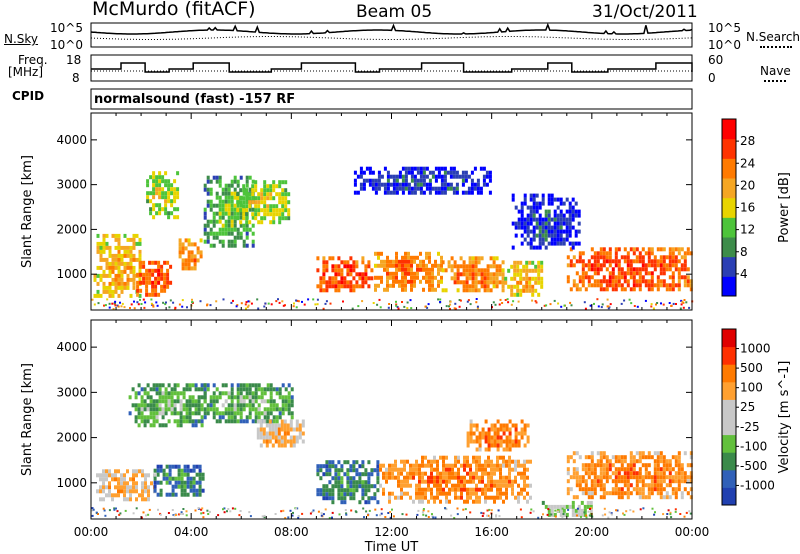 This screenshot has height=554, width=800. What do you see at coordinates (291, 532) in the screenshot?
I see `xtick-label: 08:00` at bounding box center [291, 532].